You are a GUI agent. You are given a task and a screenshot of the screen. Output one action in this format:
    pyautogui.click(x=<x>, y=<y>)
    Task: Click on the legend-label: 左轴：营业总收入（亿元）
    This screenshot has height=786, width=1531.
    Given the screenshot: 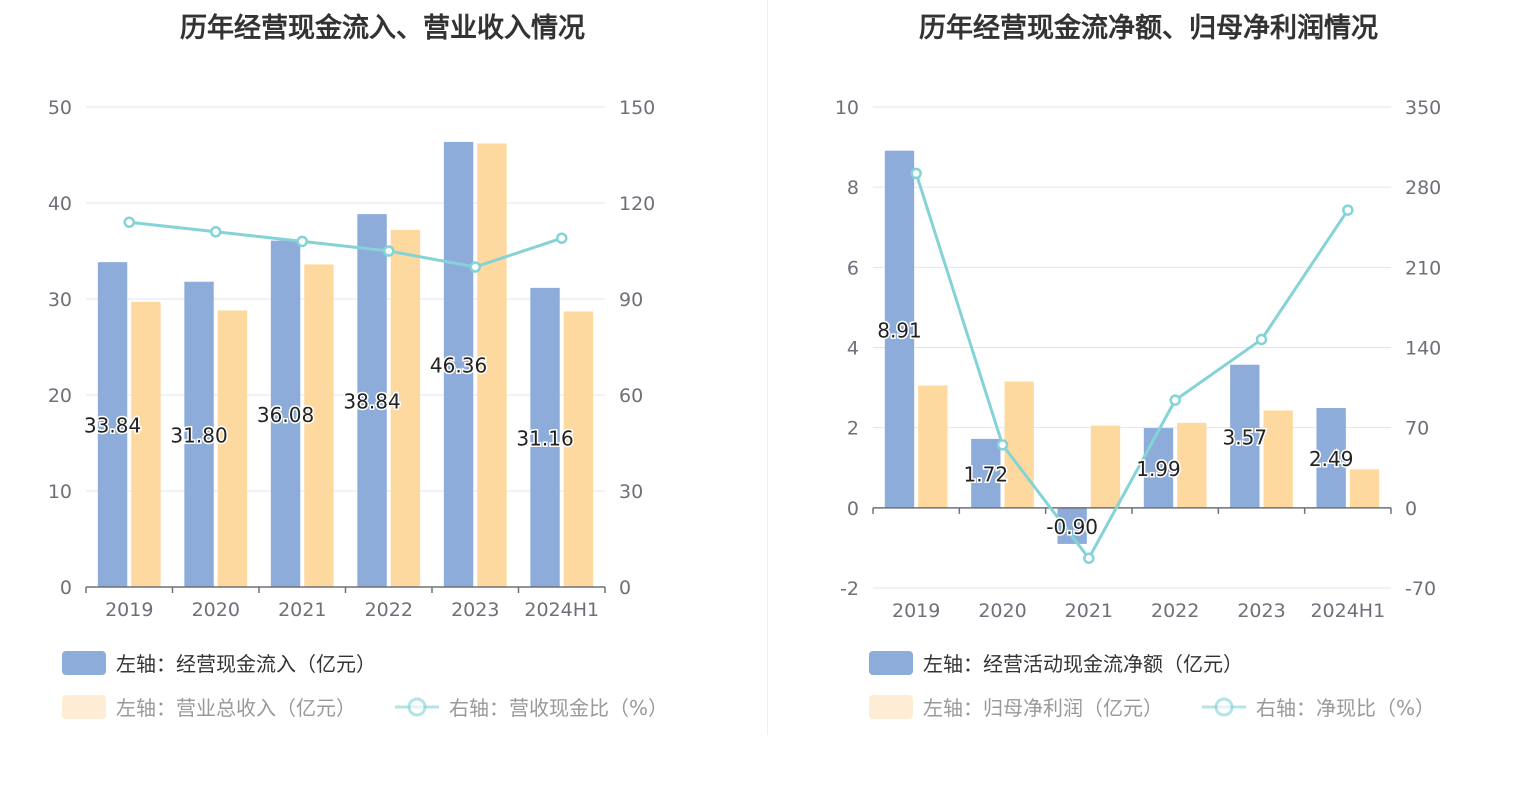 What is the action you would take?
    pyautogui.click(x=236, y=708)
    